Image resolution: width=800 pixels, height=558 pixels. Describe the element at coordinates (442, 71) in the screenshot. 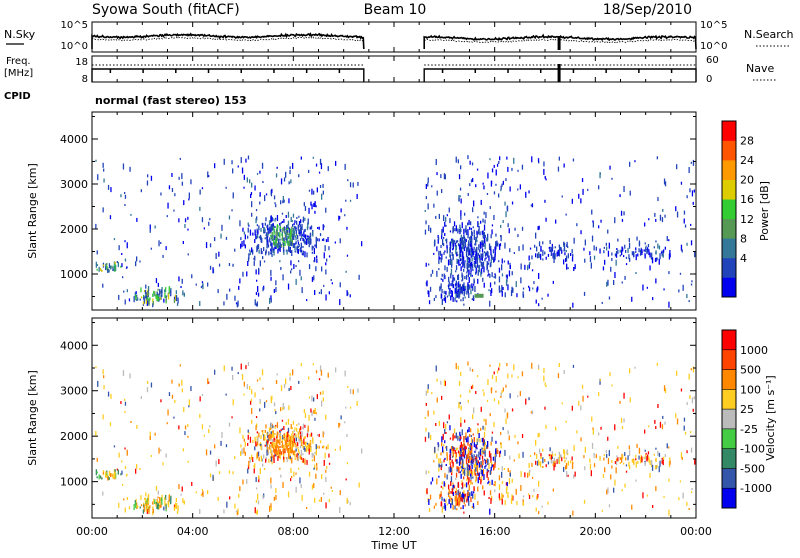

I see `freq-dip` at that location.